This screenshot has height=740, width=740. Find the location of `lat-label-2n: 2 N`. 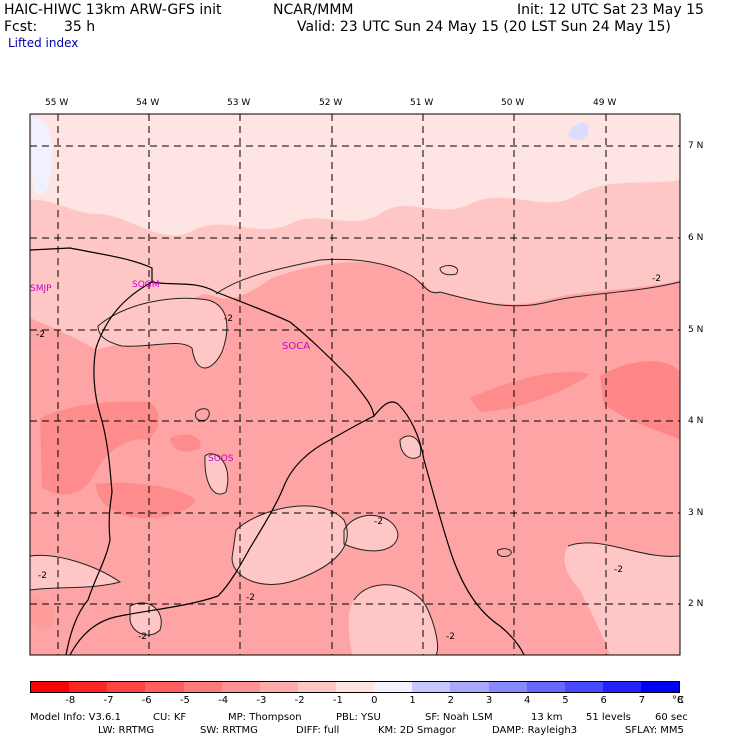

lat-label-2n: 2 N is located at coordinates (696, 604).